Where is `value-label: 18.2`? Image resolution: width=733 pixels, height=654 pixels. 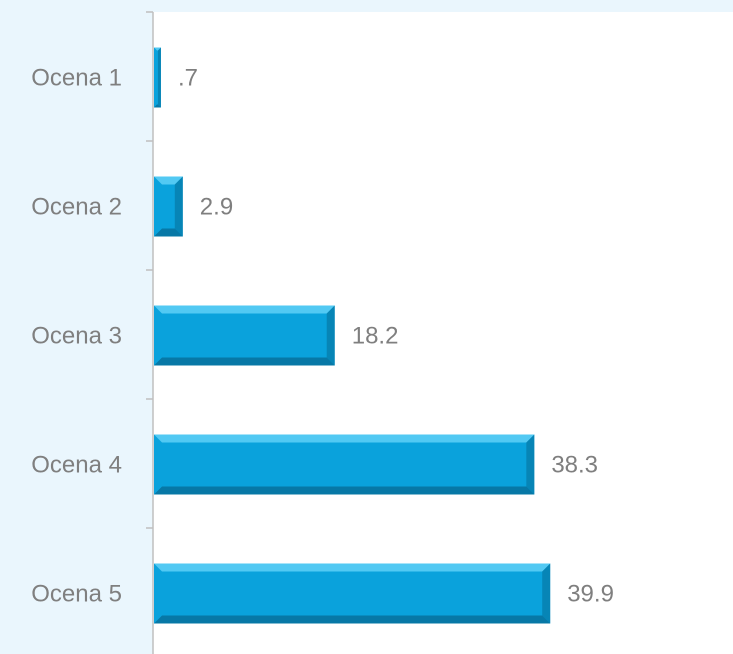 value-label: 18.2 is located at coordinates (375, 336).